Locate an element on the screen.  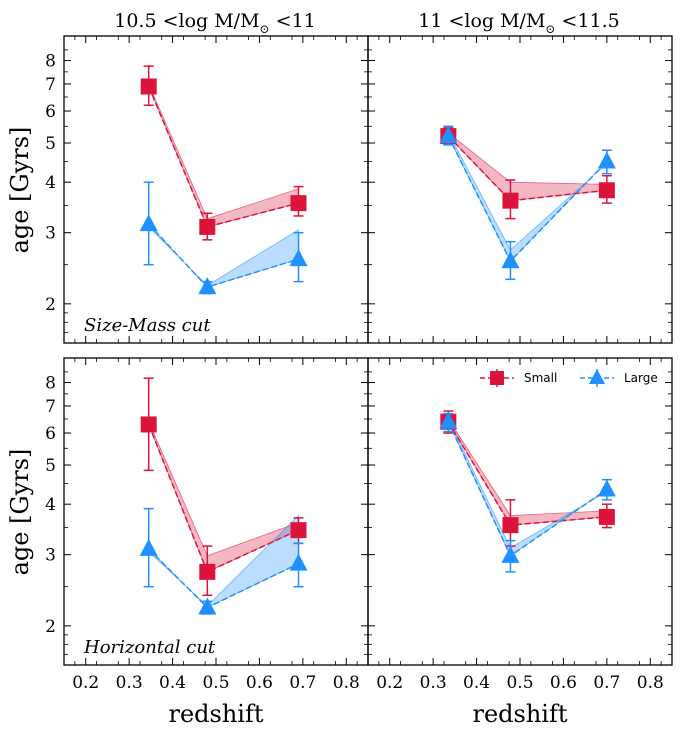
legend-marker-small is located at coordinates (497, 378).